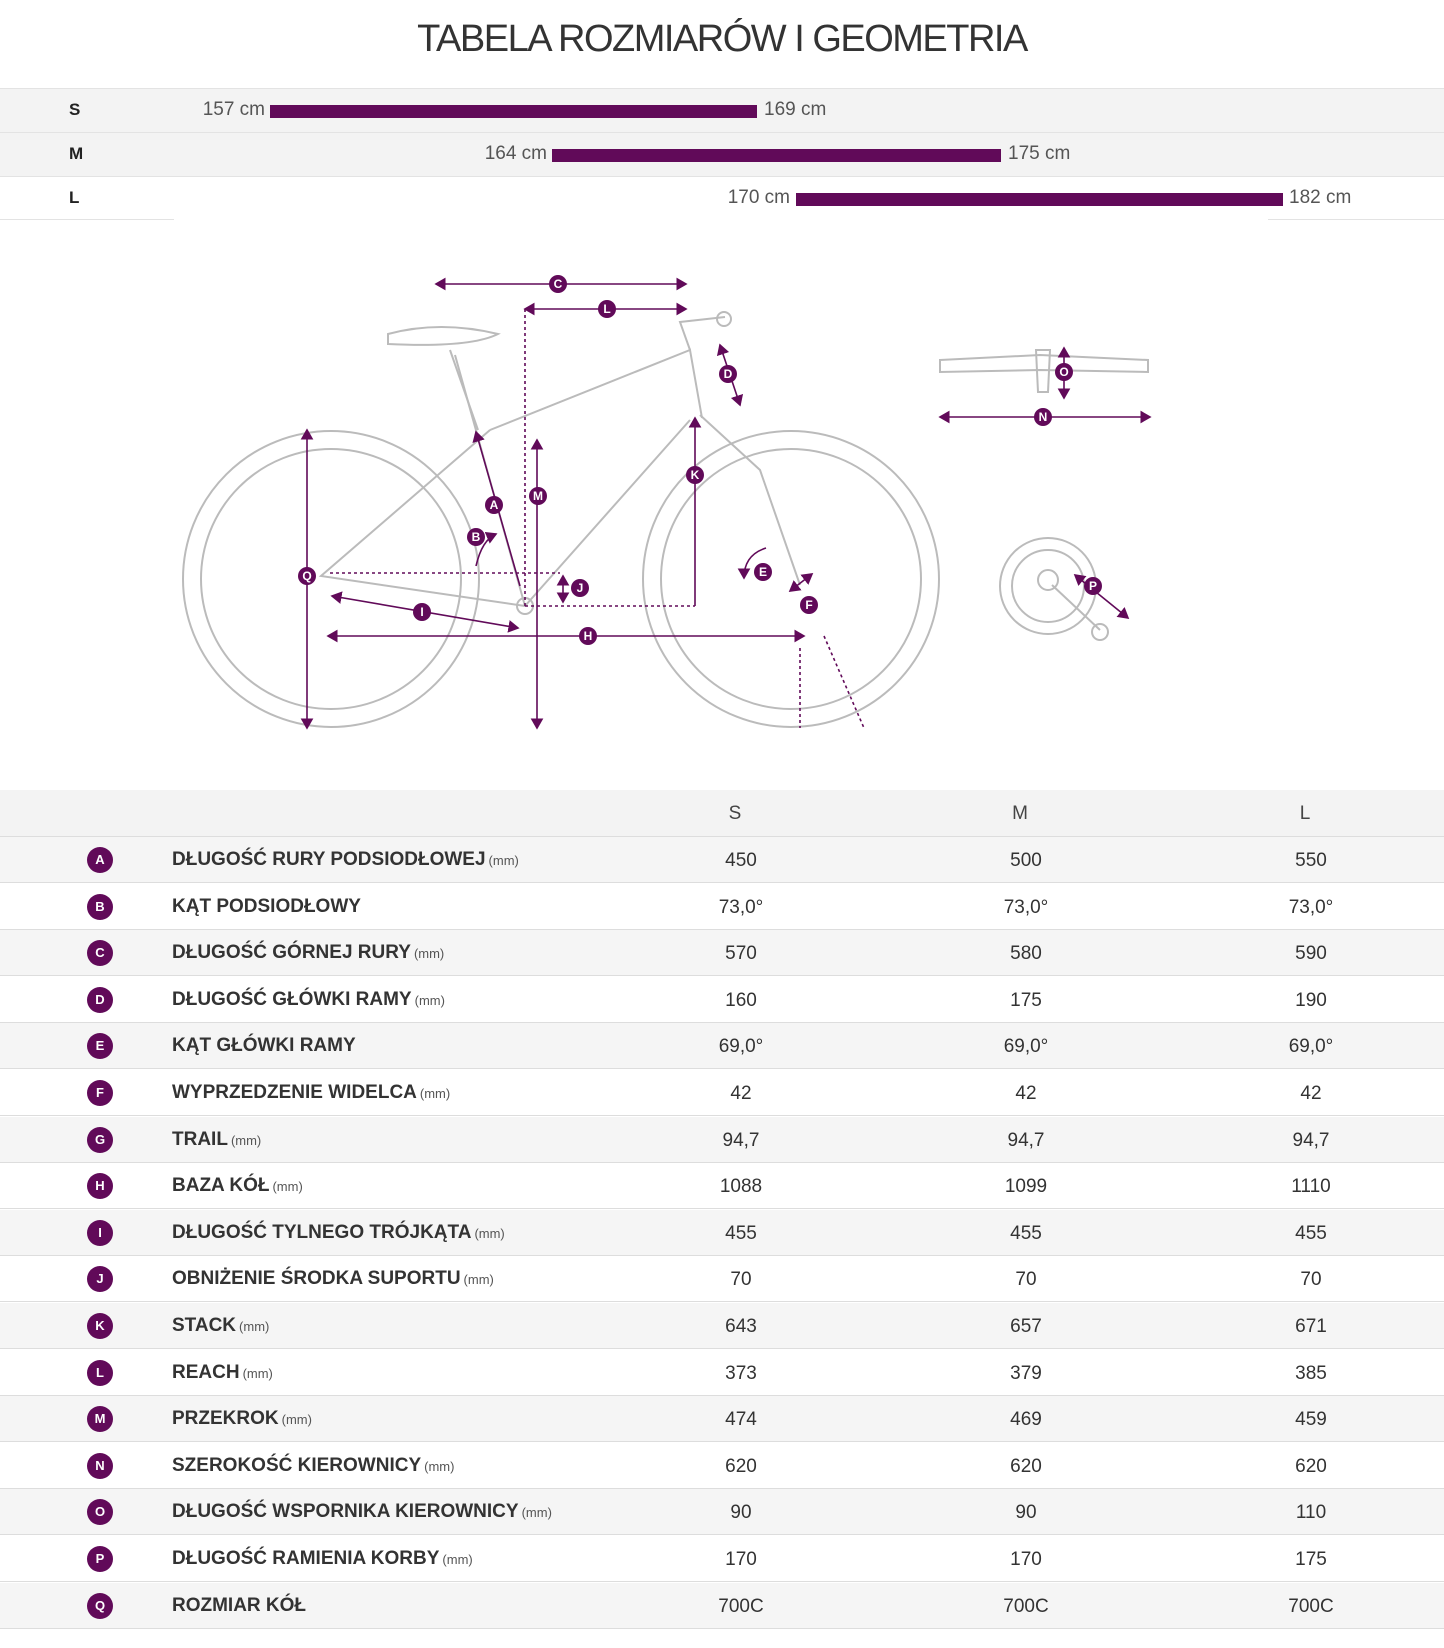 Image resolution: width=1444 pixels, height=1648 pixels. I want to click on table-row: P DŁUGOŚĆ RAMIENIA KORBY (mm) 170 170 175, so click(722, 1559).